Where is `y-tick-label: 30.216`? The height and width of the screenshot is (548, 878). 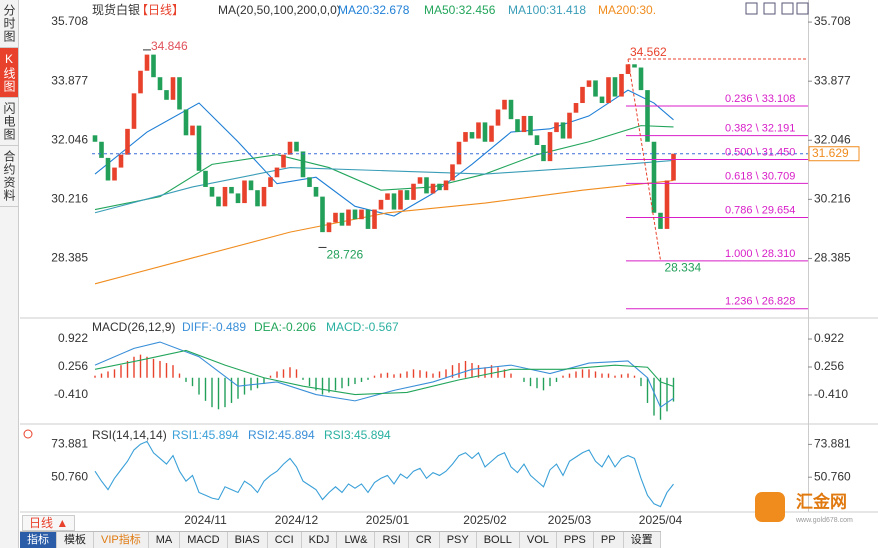
y-tick-label: 30.216 is located at coordinates (832, 199).